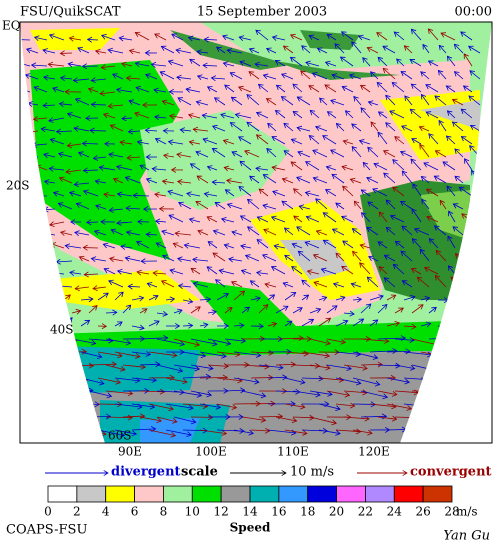 This screenshot has width=500, height=550. What do you see at coordinates (250, 512) in the screenshot?
I see `colorbar-tick-label: 14` at bounding box center [250, 512].